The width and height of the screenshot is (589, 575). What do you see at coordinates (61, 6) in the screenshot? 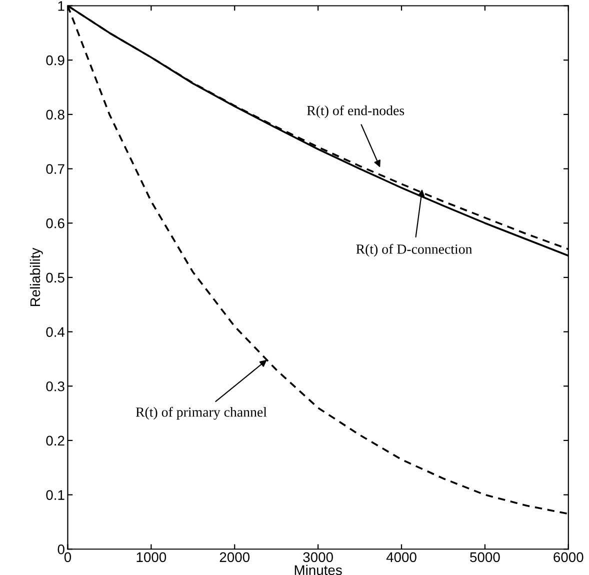
I see `y-tick-label: 1` at bounding box center [61, 6].